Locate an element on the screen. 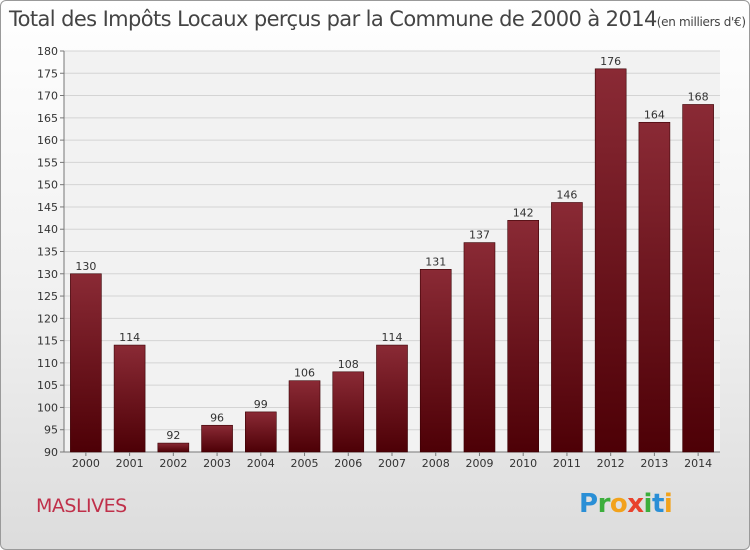 The image size is (750, 550). proxiti-logo: Proxiti is located at coordinates (626, 504).